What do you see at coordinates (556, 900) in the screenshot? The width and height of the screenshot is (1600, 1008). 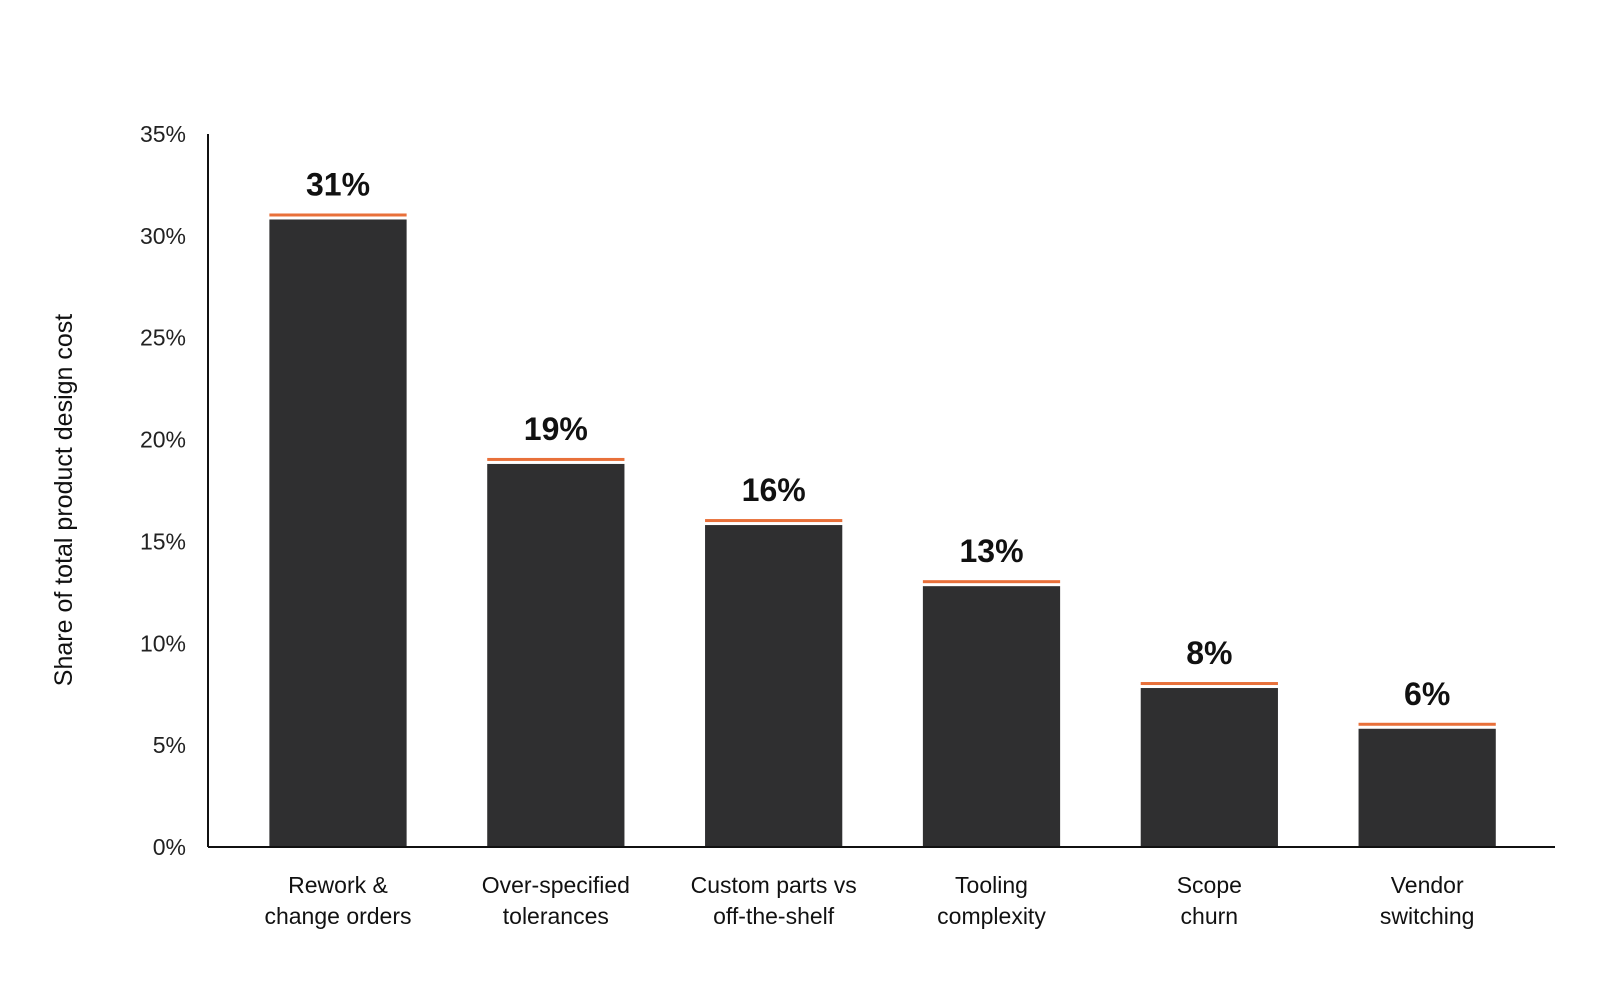 I see `category-label: Over-specified tolerances` at bounding box center [556, 900].